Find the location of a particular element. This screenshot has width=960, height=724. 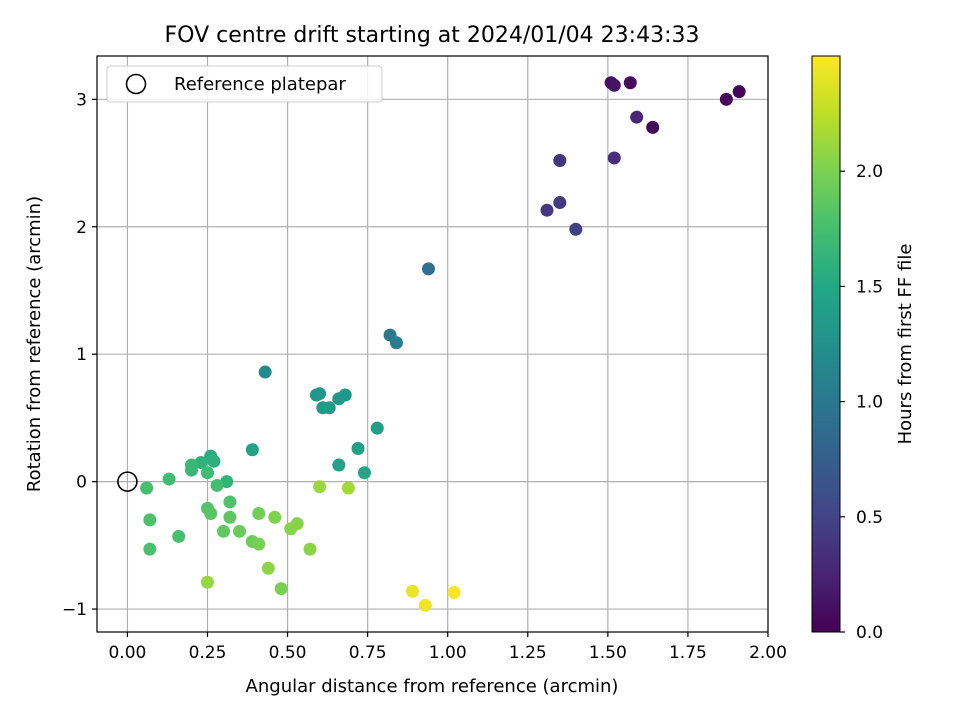

x-axis-ticks: 0.00 0.25 0.50 0.75 1.00 1.25 1.50 1.75 2.00 is located at coordinates (447, 647).